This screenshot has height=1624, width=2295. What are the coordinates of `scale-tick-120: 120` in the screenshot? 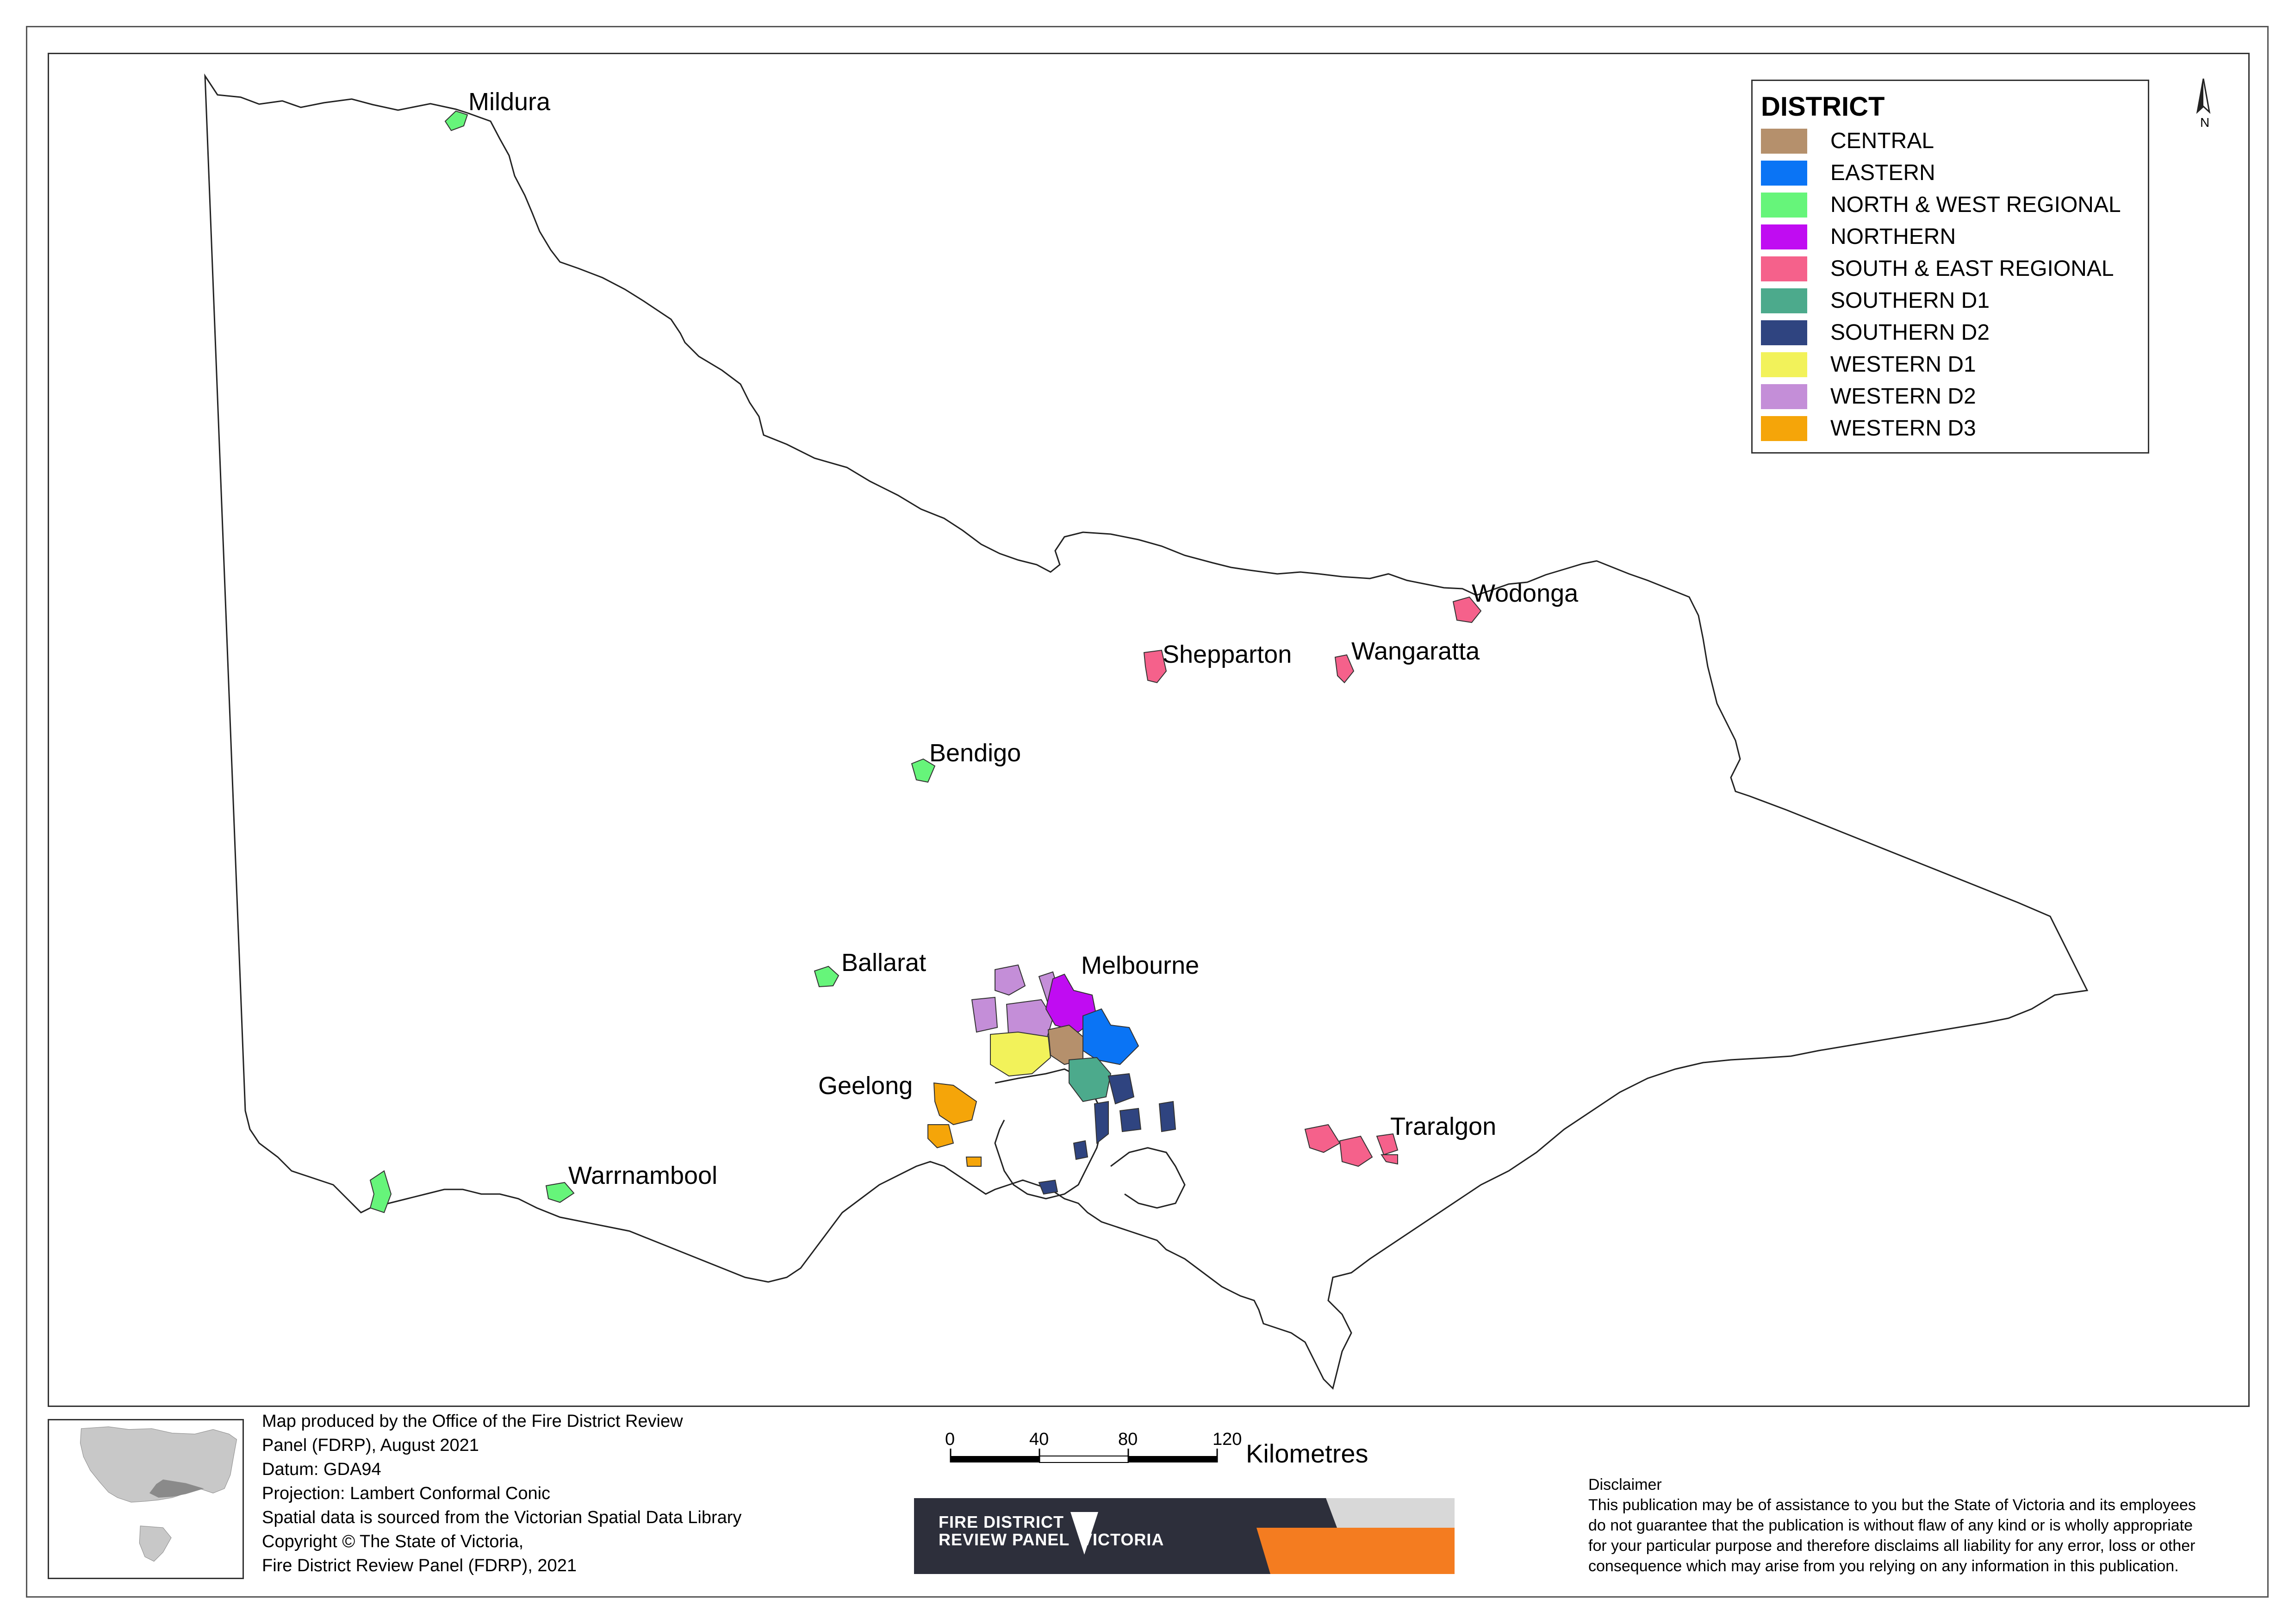 It's located at (1227, 1439).